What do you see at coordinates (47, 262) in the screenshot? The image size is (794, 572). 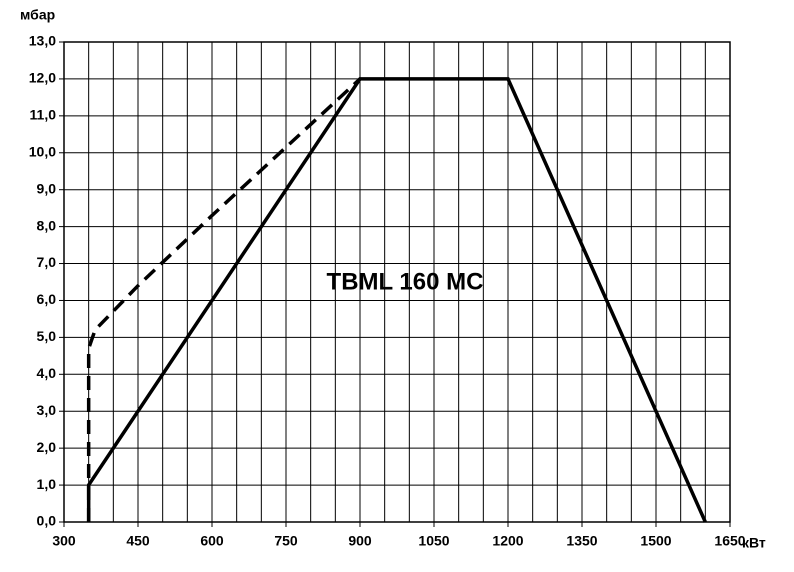 I see `y-tick-label: 7,0` at bounding box center [47, 262].